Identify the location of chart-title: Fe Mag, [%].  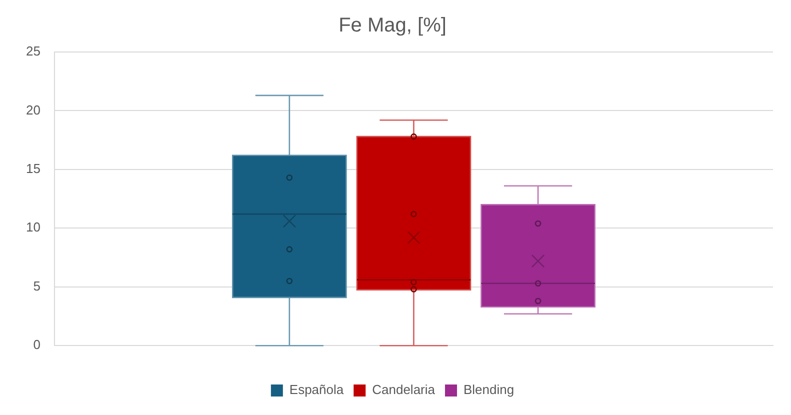
(392, 25).